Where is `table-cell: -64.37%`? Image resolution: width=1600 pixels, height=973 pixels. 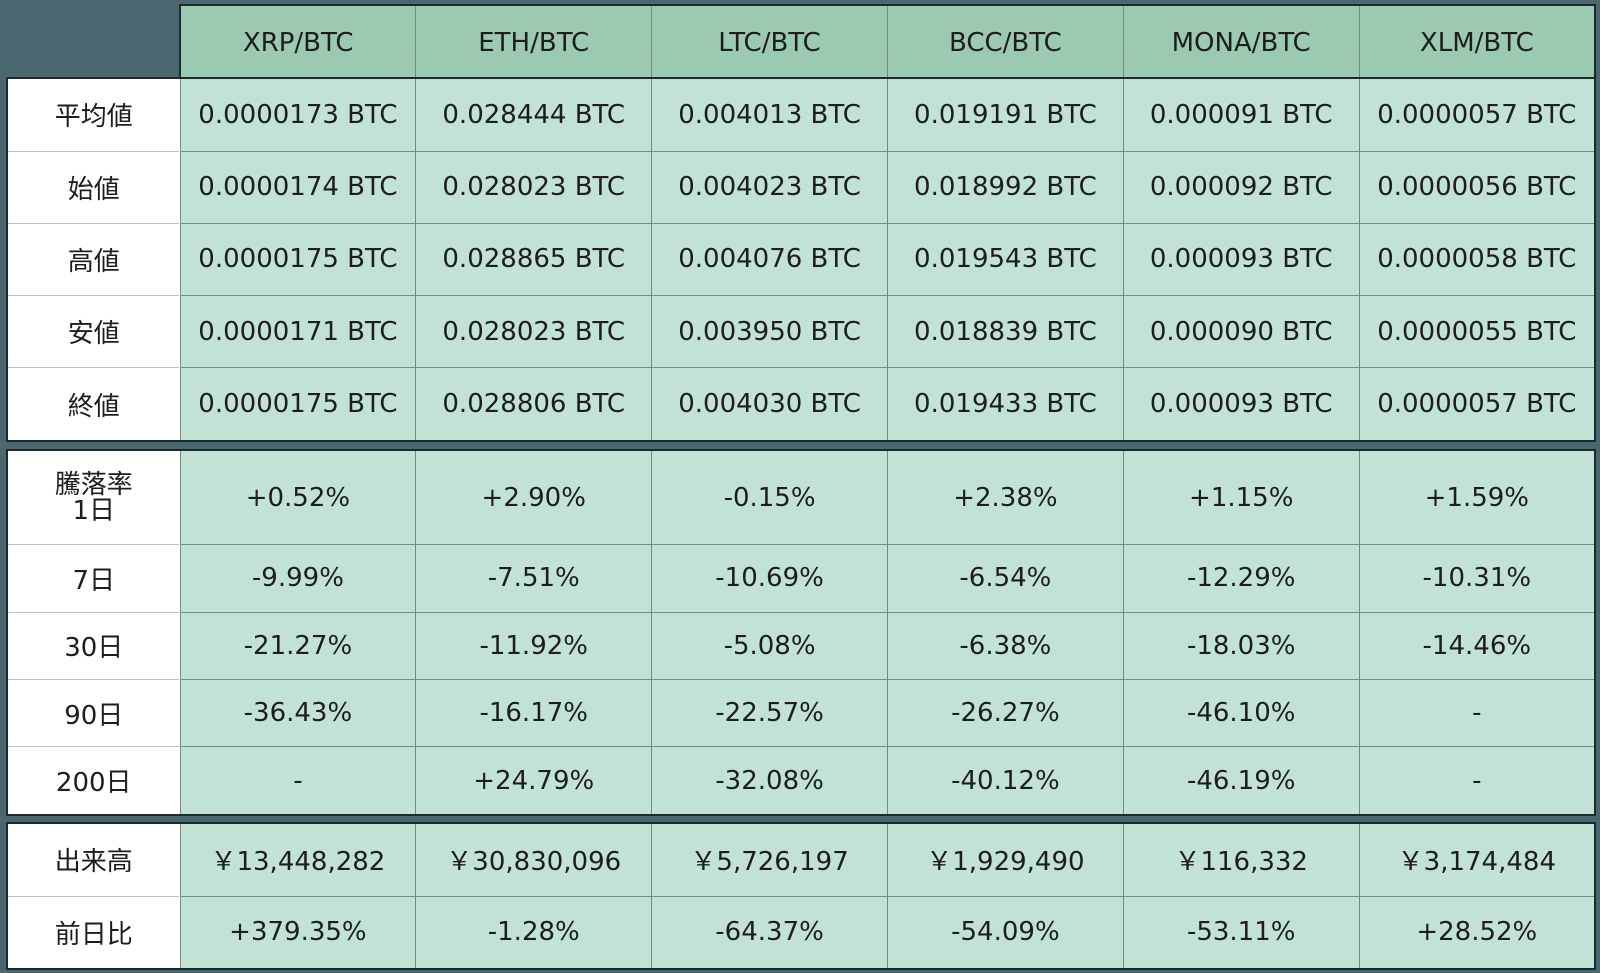
table-cell: -64.37% is located at coordinates (769, 932).